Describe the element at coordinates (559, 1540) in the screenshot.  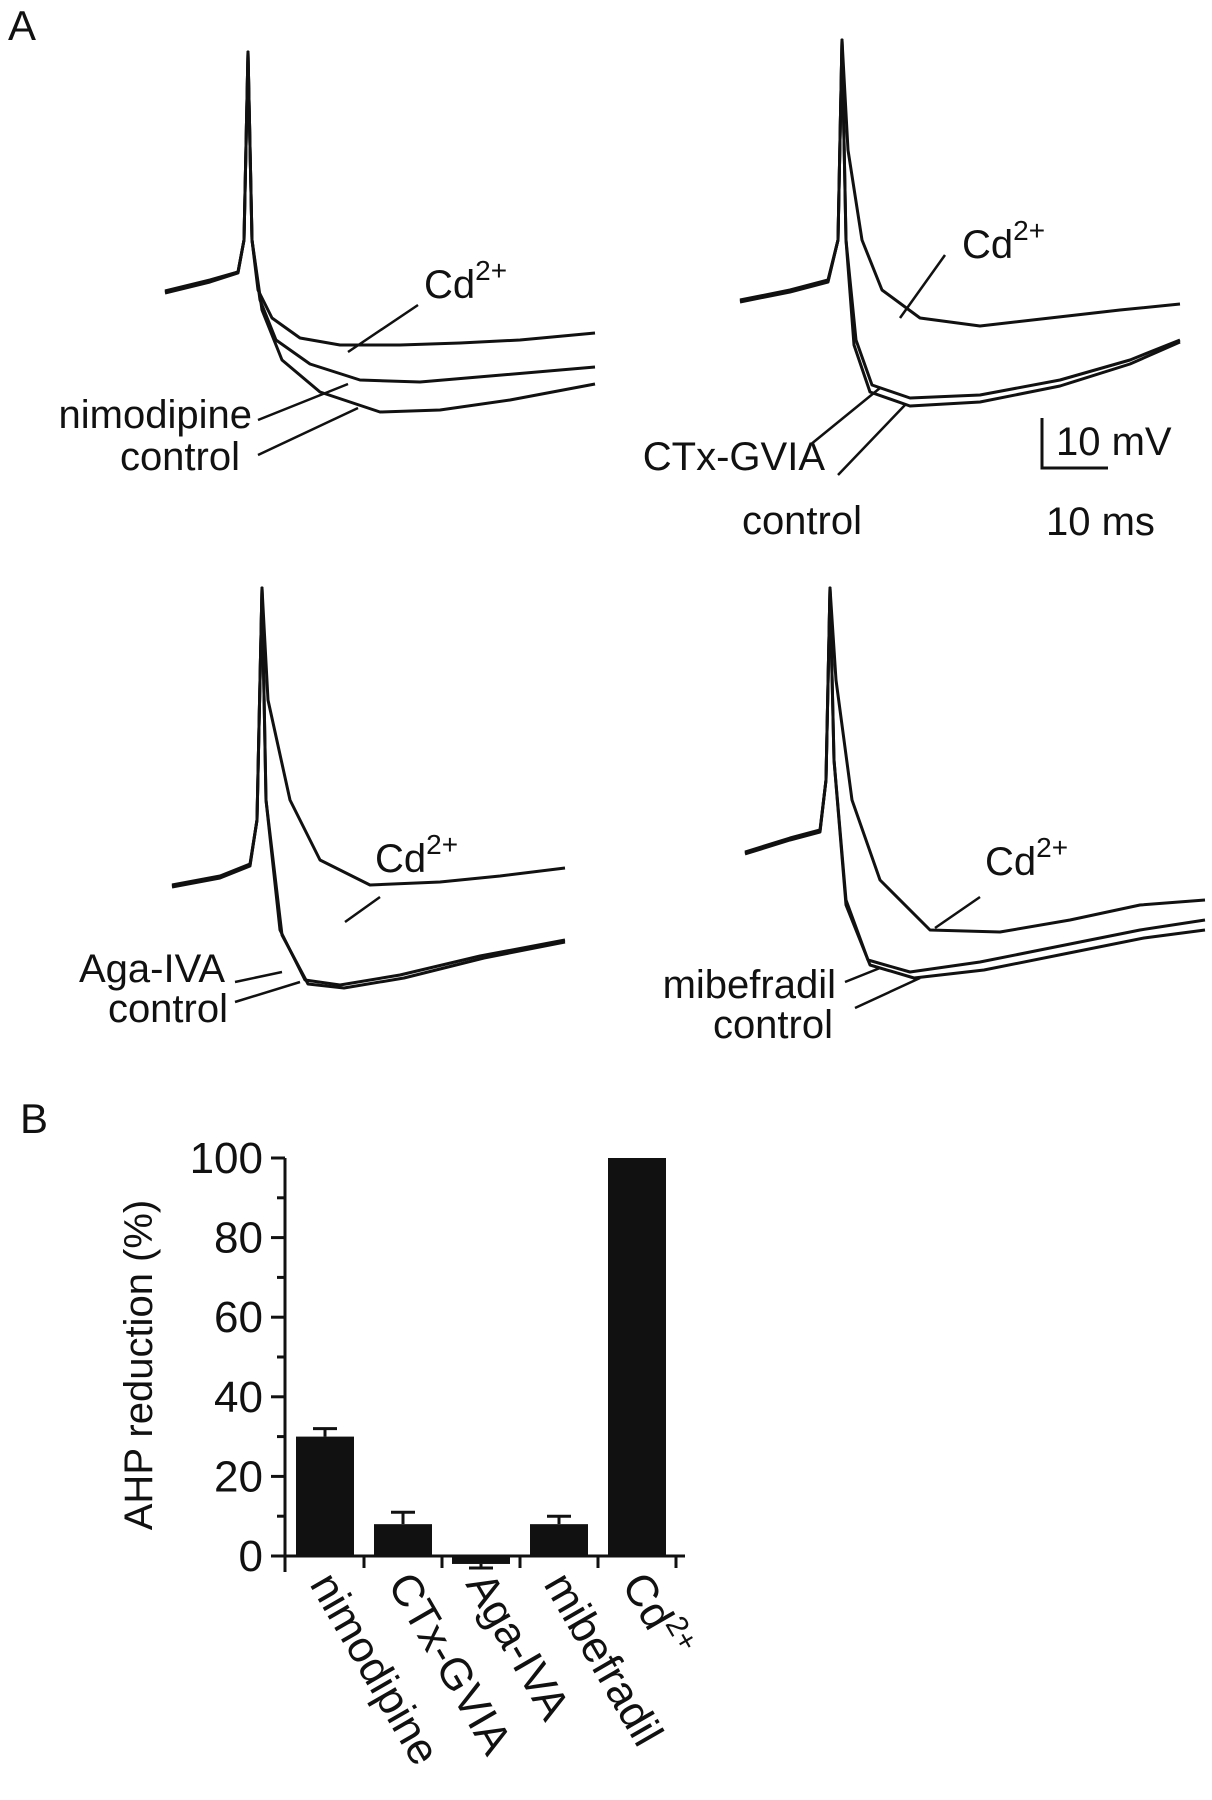
I see `bar-mibefradil` at that location.